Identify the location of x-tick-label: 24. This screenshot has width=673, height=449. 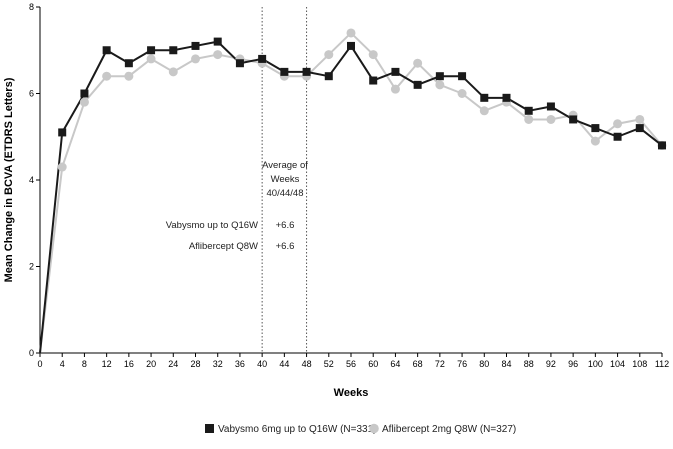
(173, 364).